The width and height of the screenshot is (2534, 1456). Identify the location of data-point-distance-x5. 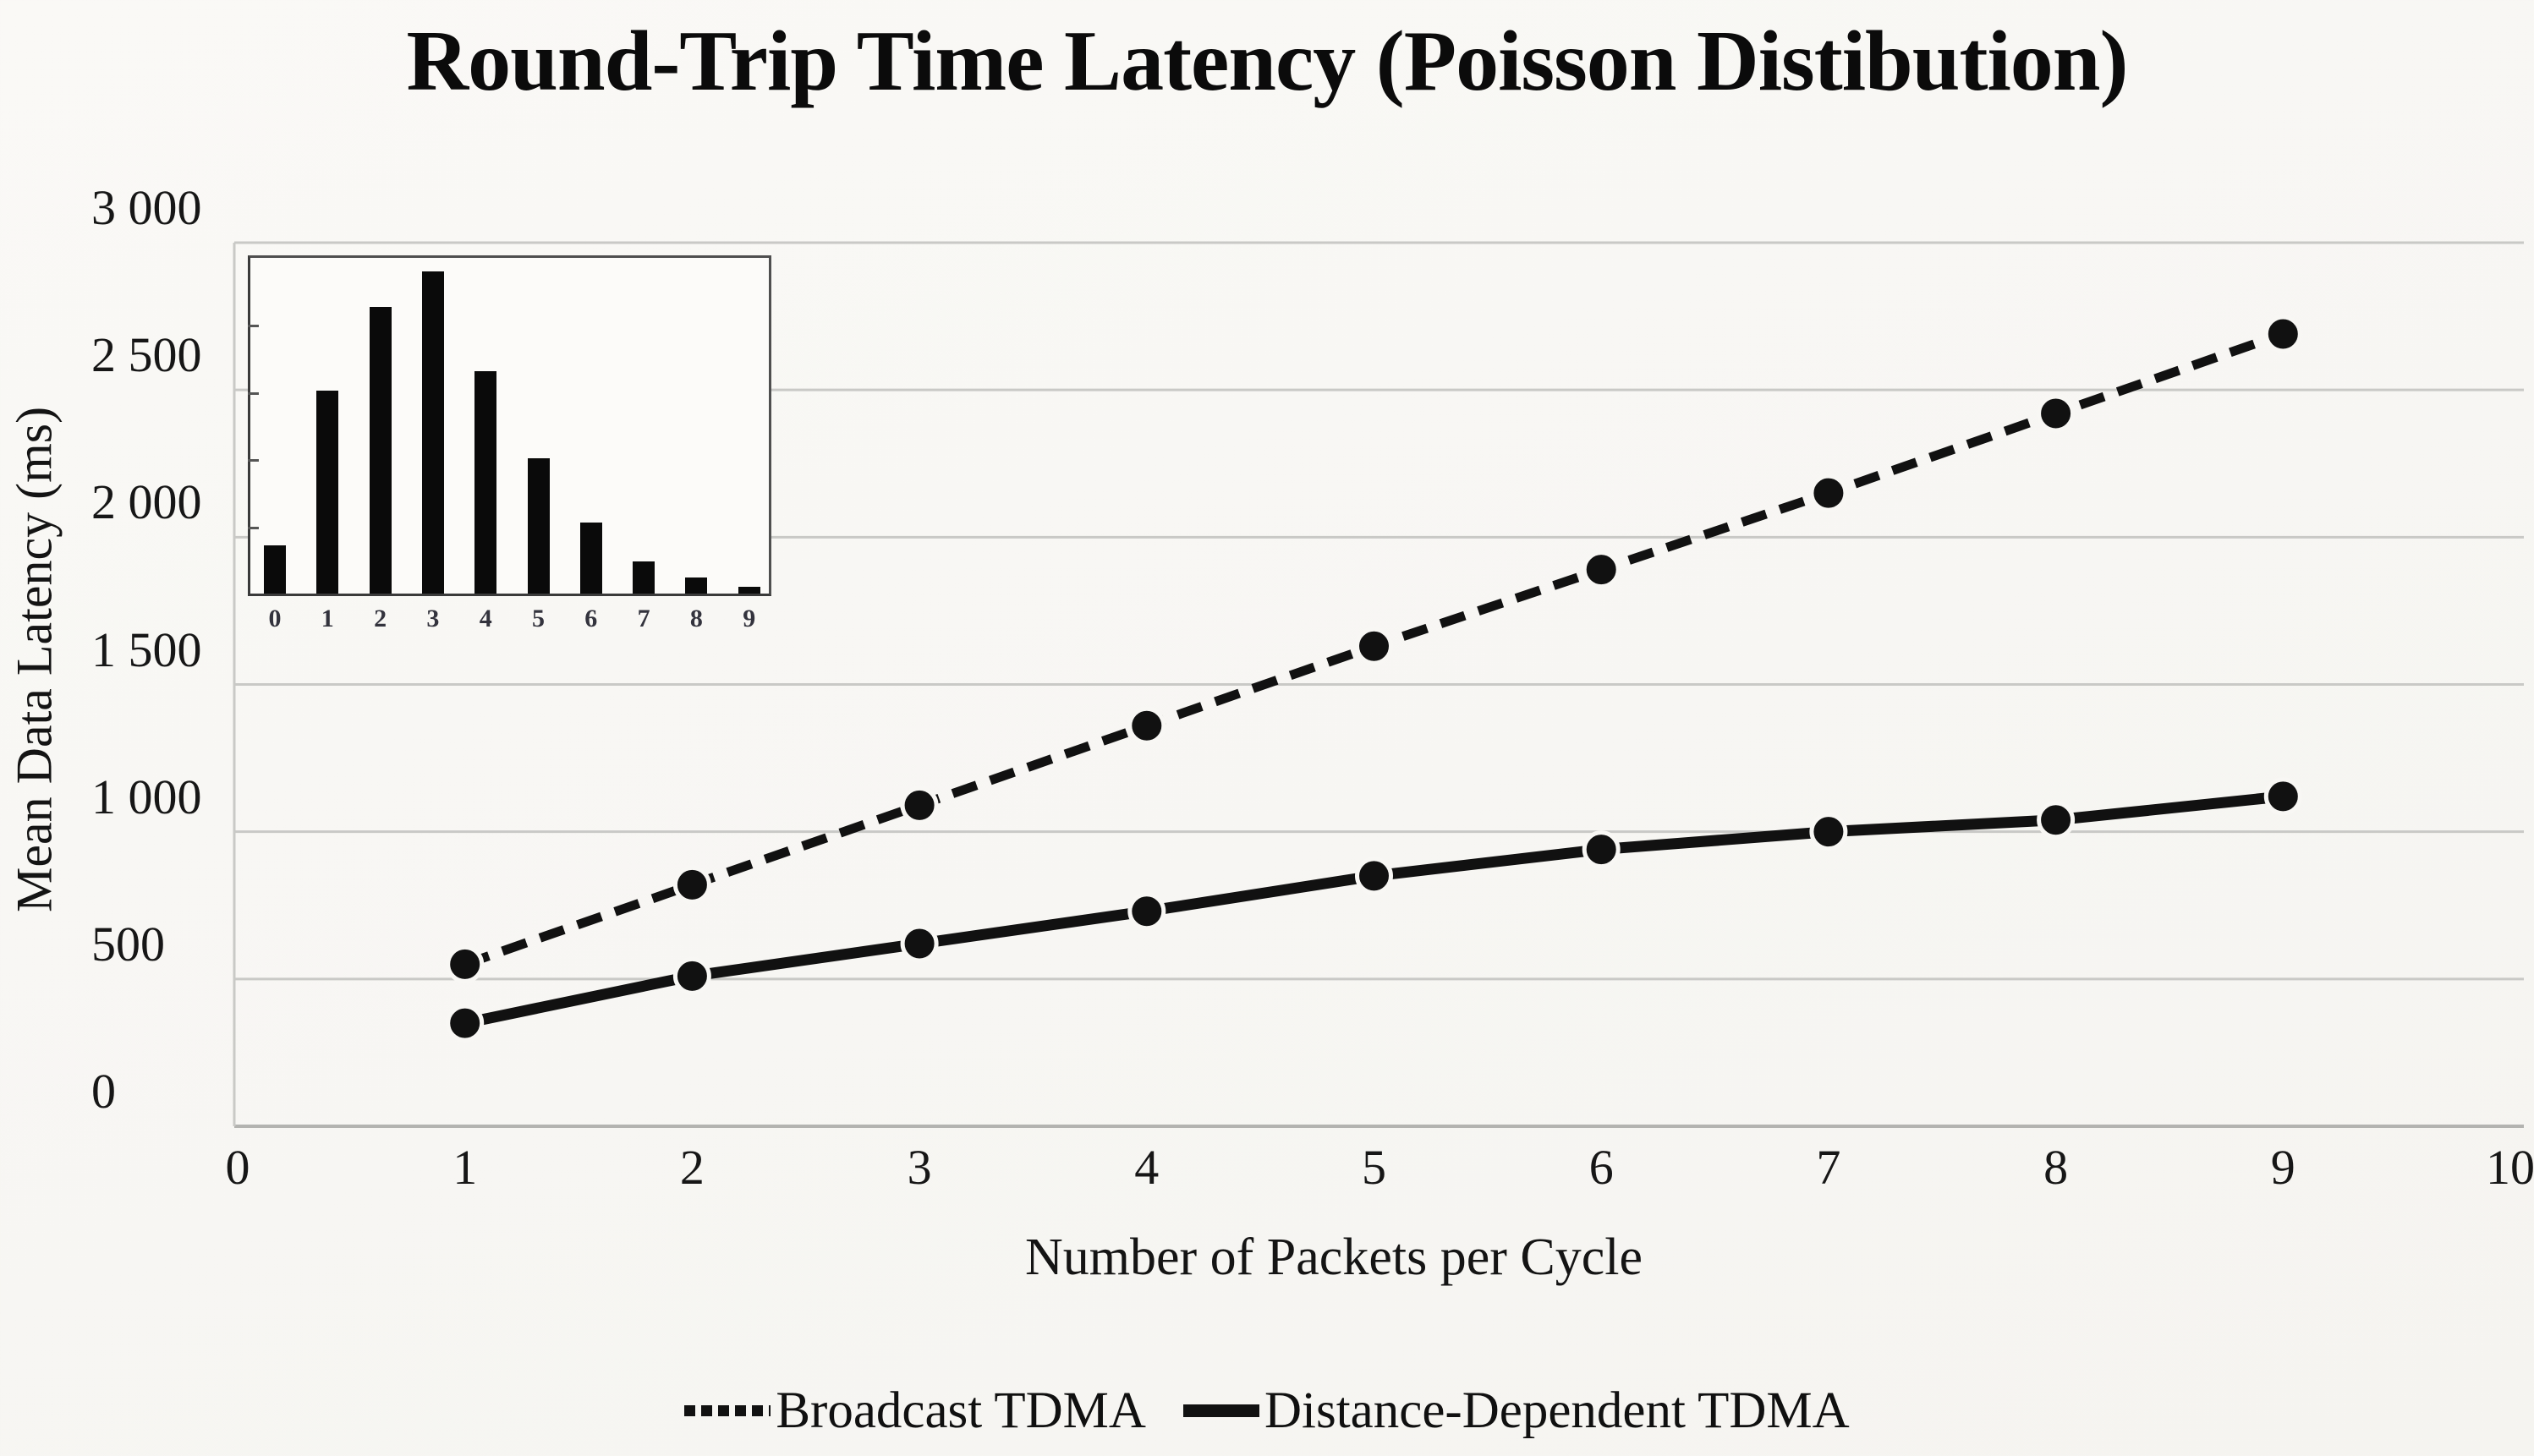
(1374, 876).